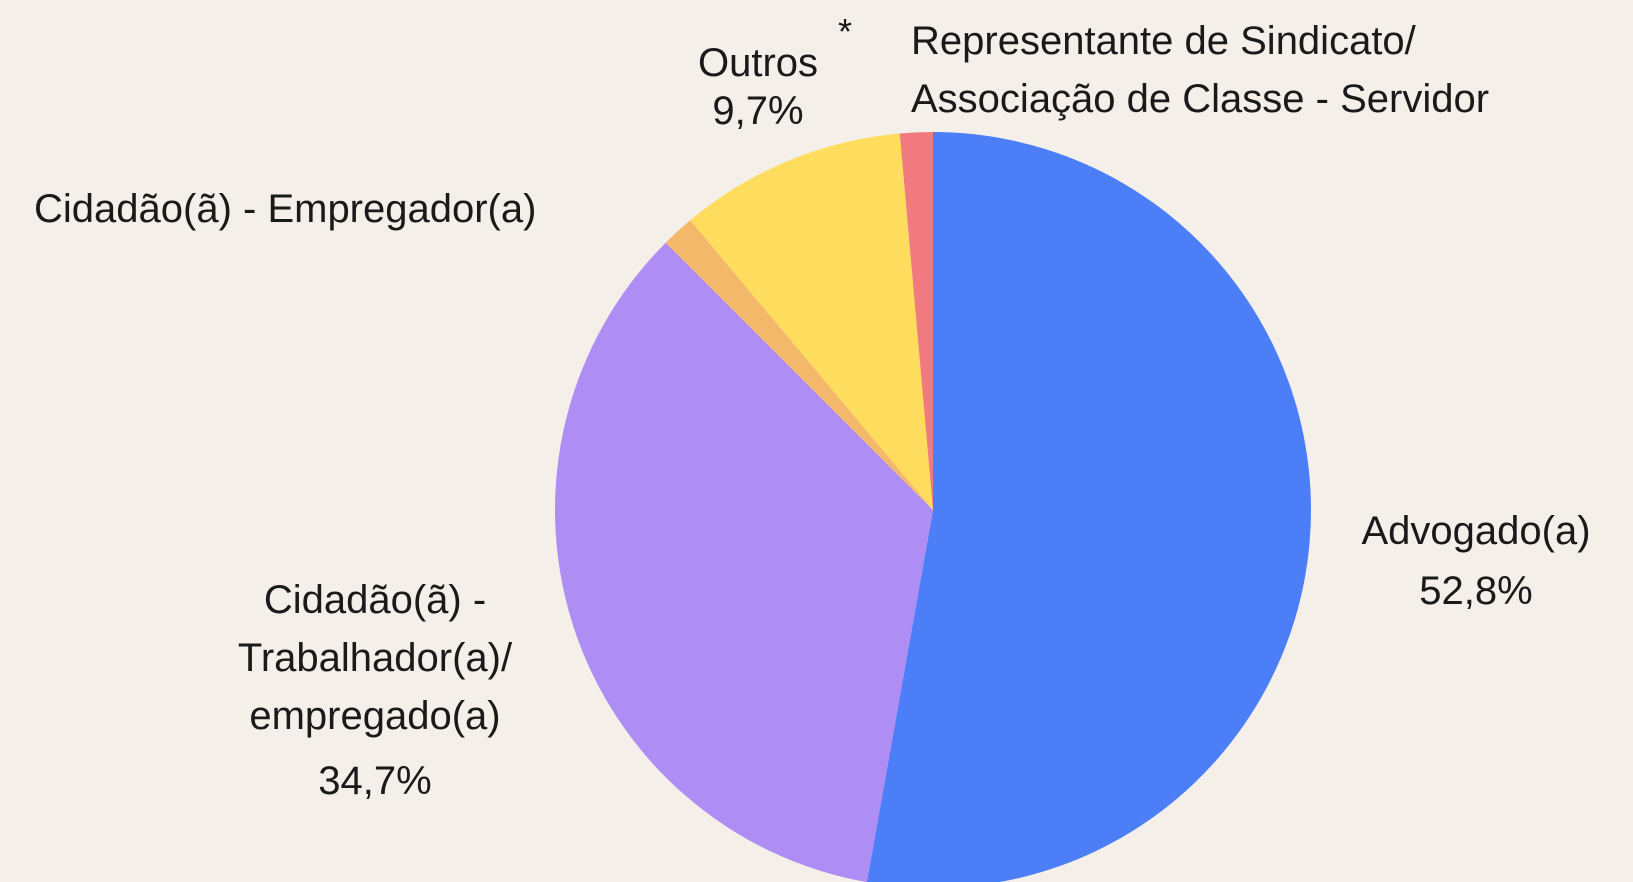 This screenshot has height=882, width=1633. What do you see at coordinates (375, 781) in the screenshot?
I see `value-label: 34,7%` at bounding box center [375, 781].